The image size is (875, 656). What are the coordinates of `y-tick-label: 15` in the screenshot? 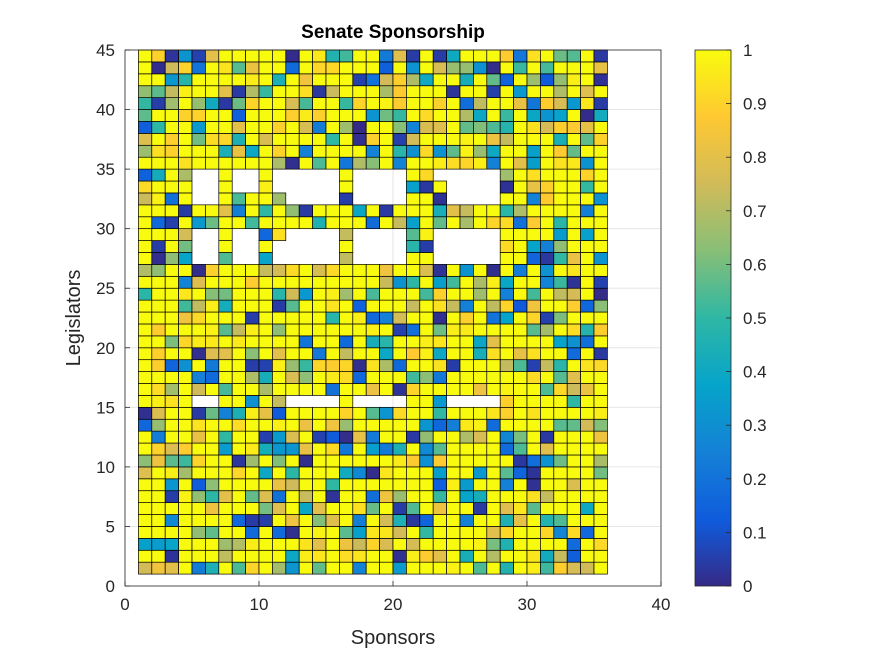 It's located at (105, 407).